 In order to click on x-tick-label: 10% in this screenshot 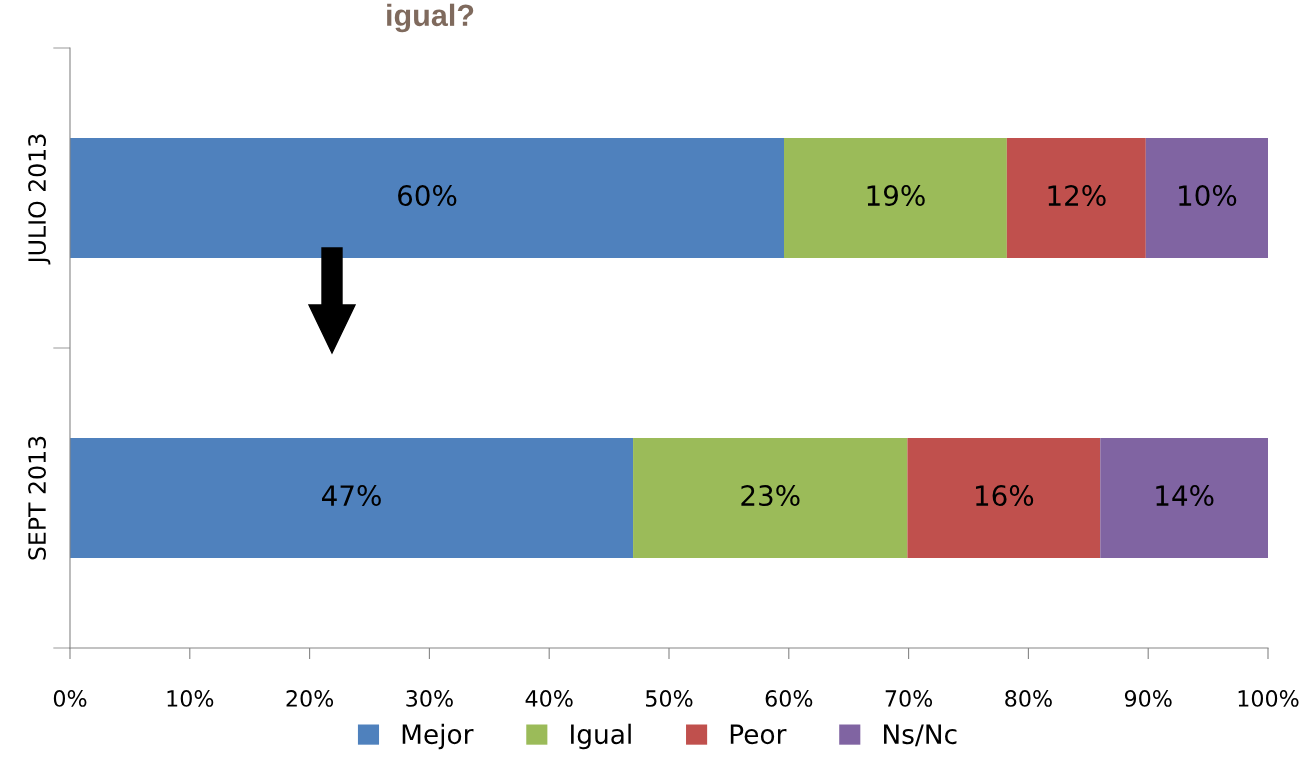, I will do `click(190, 698)`.